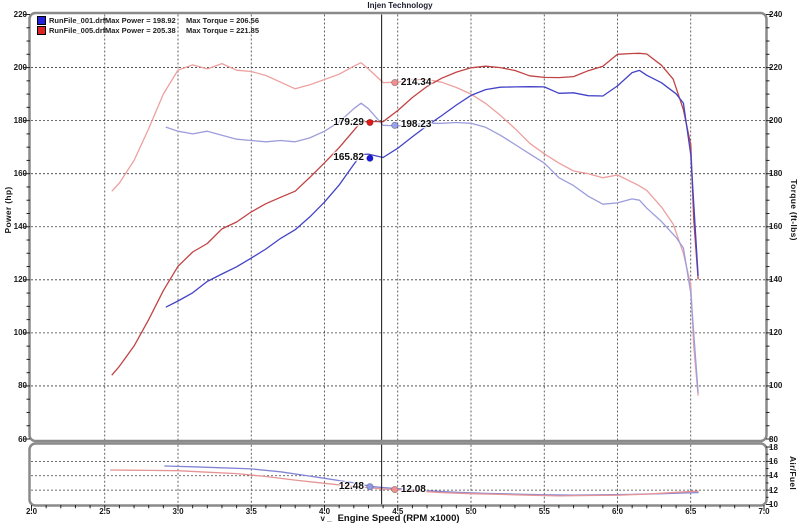 This screenshot has width=800, height=530. I want to click on axis-tick-label: 10, so click(773, 504).